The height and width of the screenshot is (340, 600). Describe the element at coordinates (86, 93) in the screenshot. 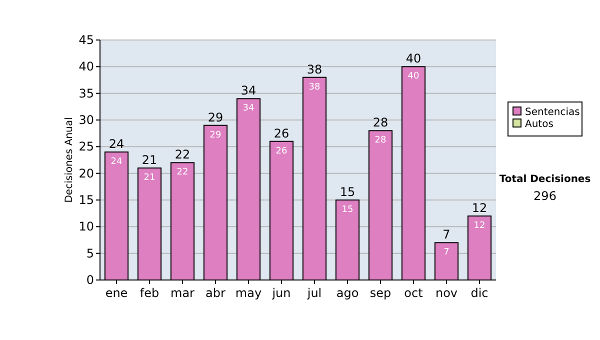

I see `y-tick-label: 35` at that location.